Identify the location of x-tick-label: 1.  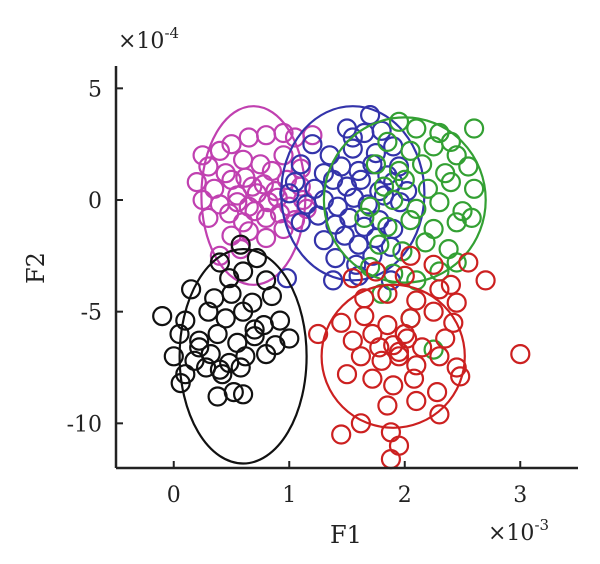
(289, 495).